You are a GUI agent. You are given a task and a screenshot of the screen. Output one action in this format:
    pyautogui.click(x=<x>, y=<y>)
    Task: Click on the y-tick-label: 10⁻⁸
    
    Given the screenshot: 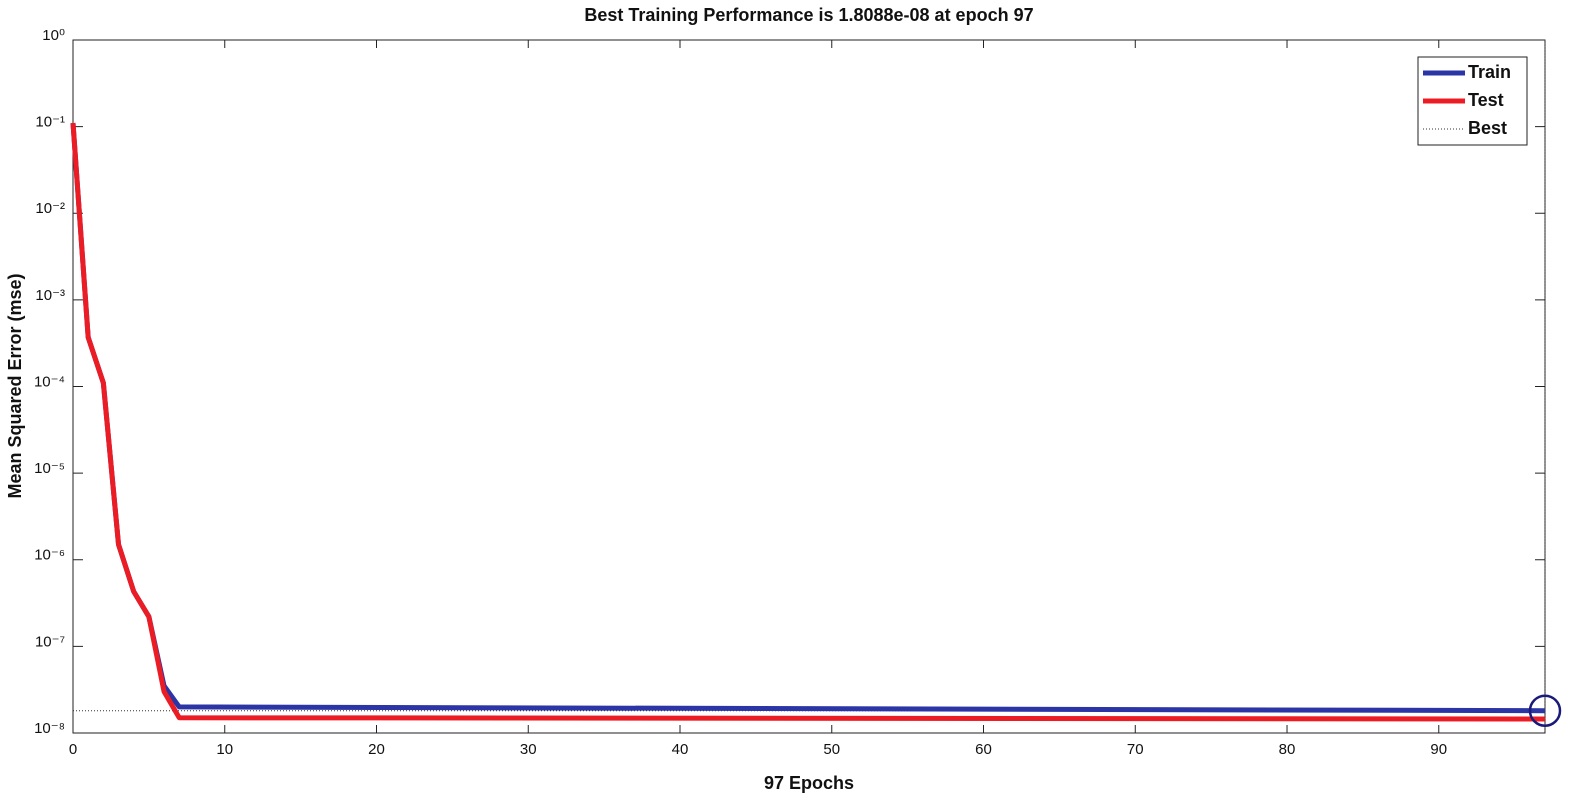 What is the action you would take?
    pyautogui.click(x=49, y=728)
    